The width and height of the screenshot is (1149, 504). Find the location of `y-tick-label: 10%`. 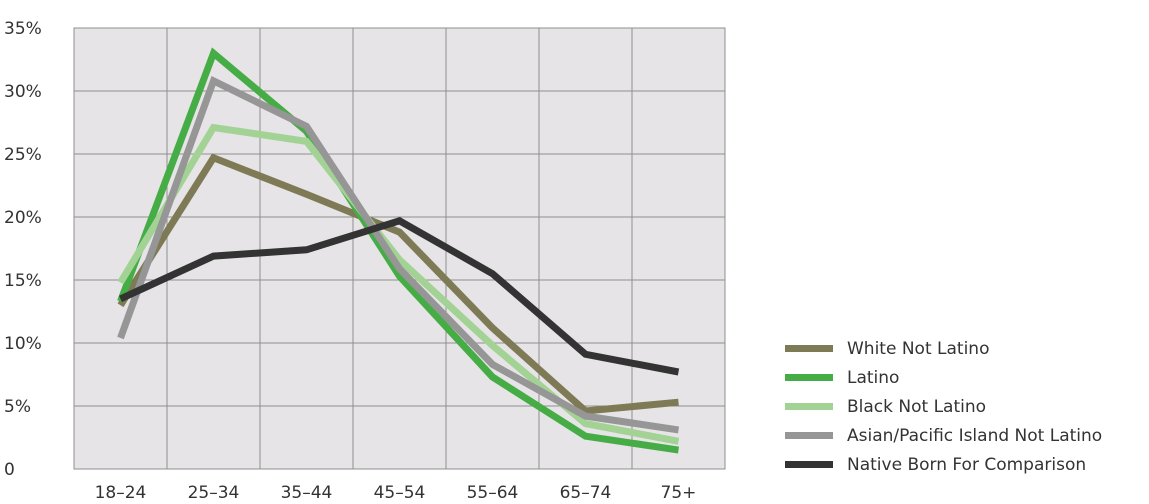

y-tick-label: 10% is located at coordinates (23, 344).